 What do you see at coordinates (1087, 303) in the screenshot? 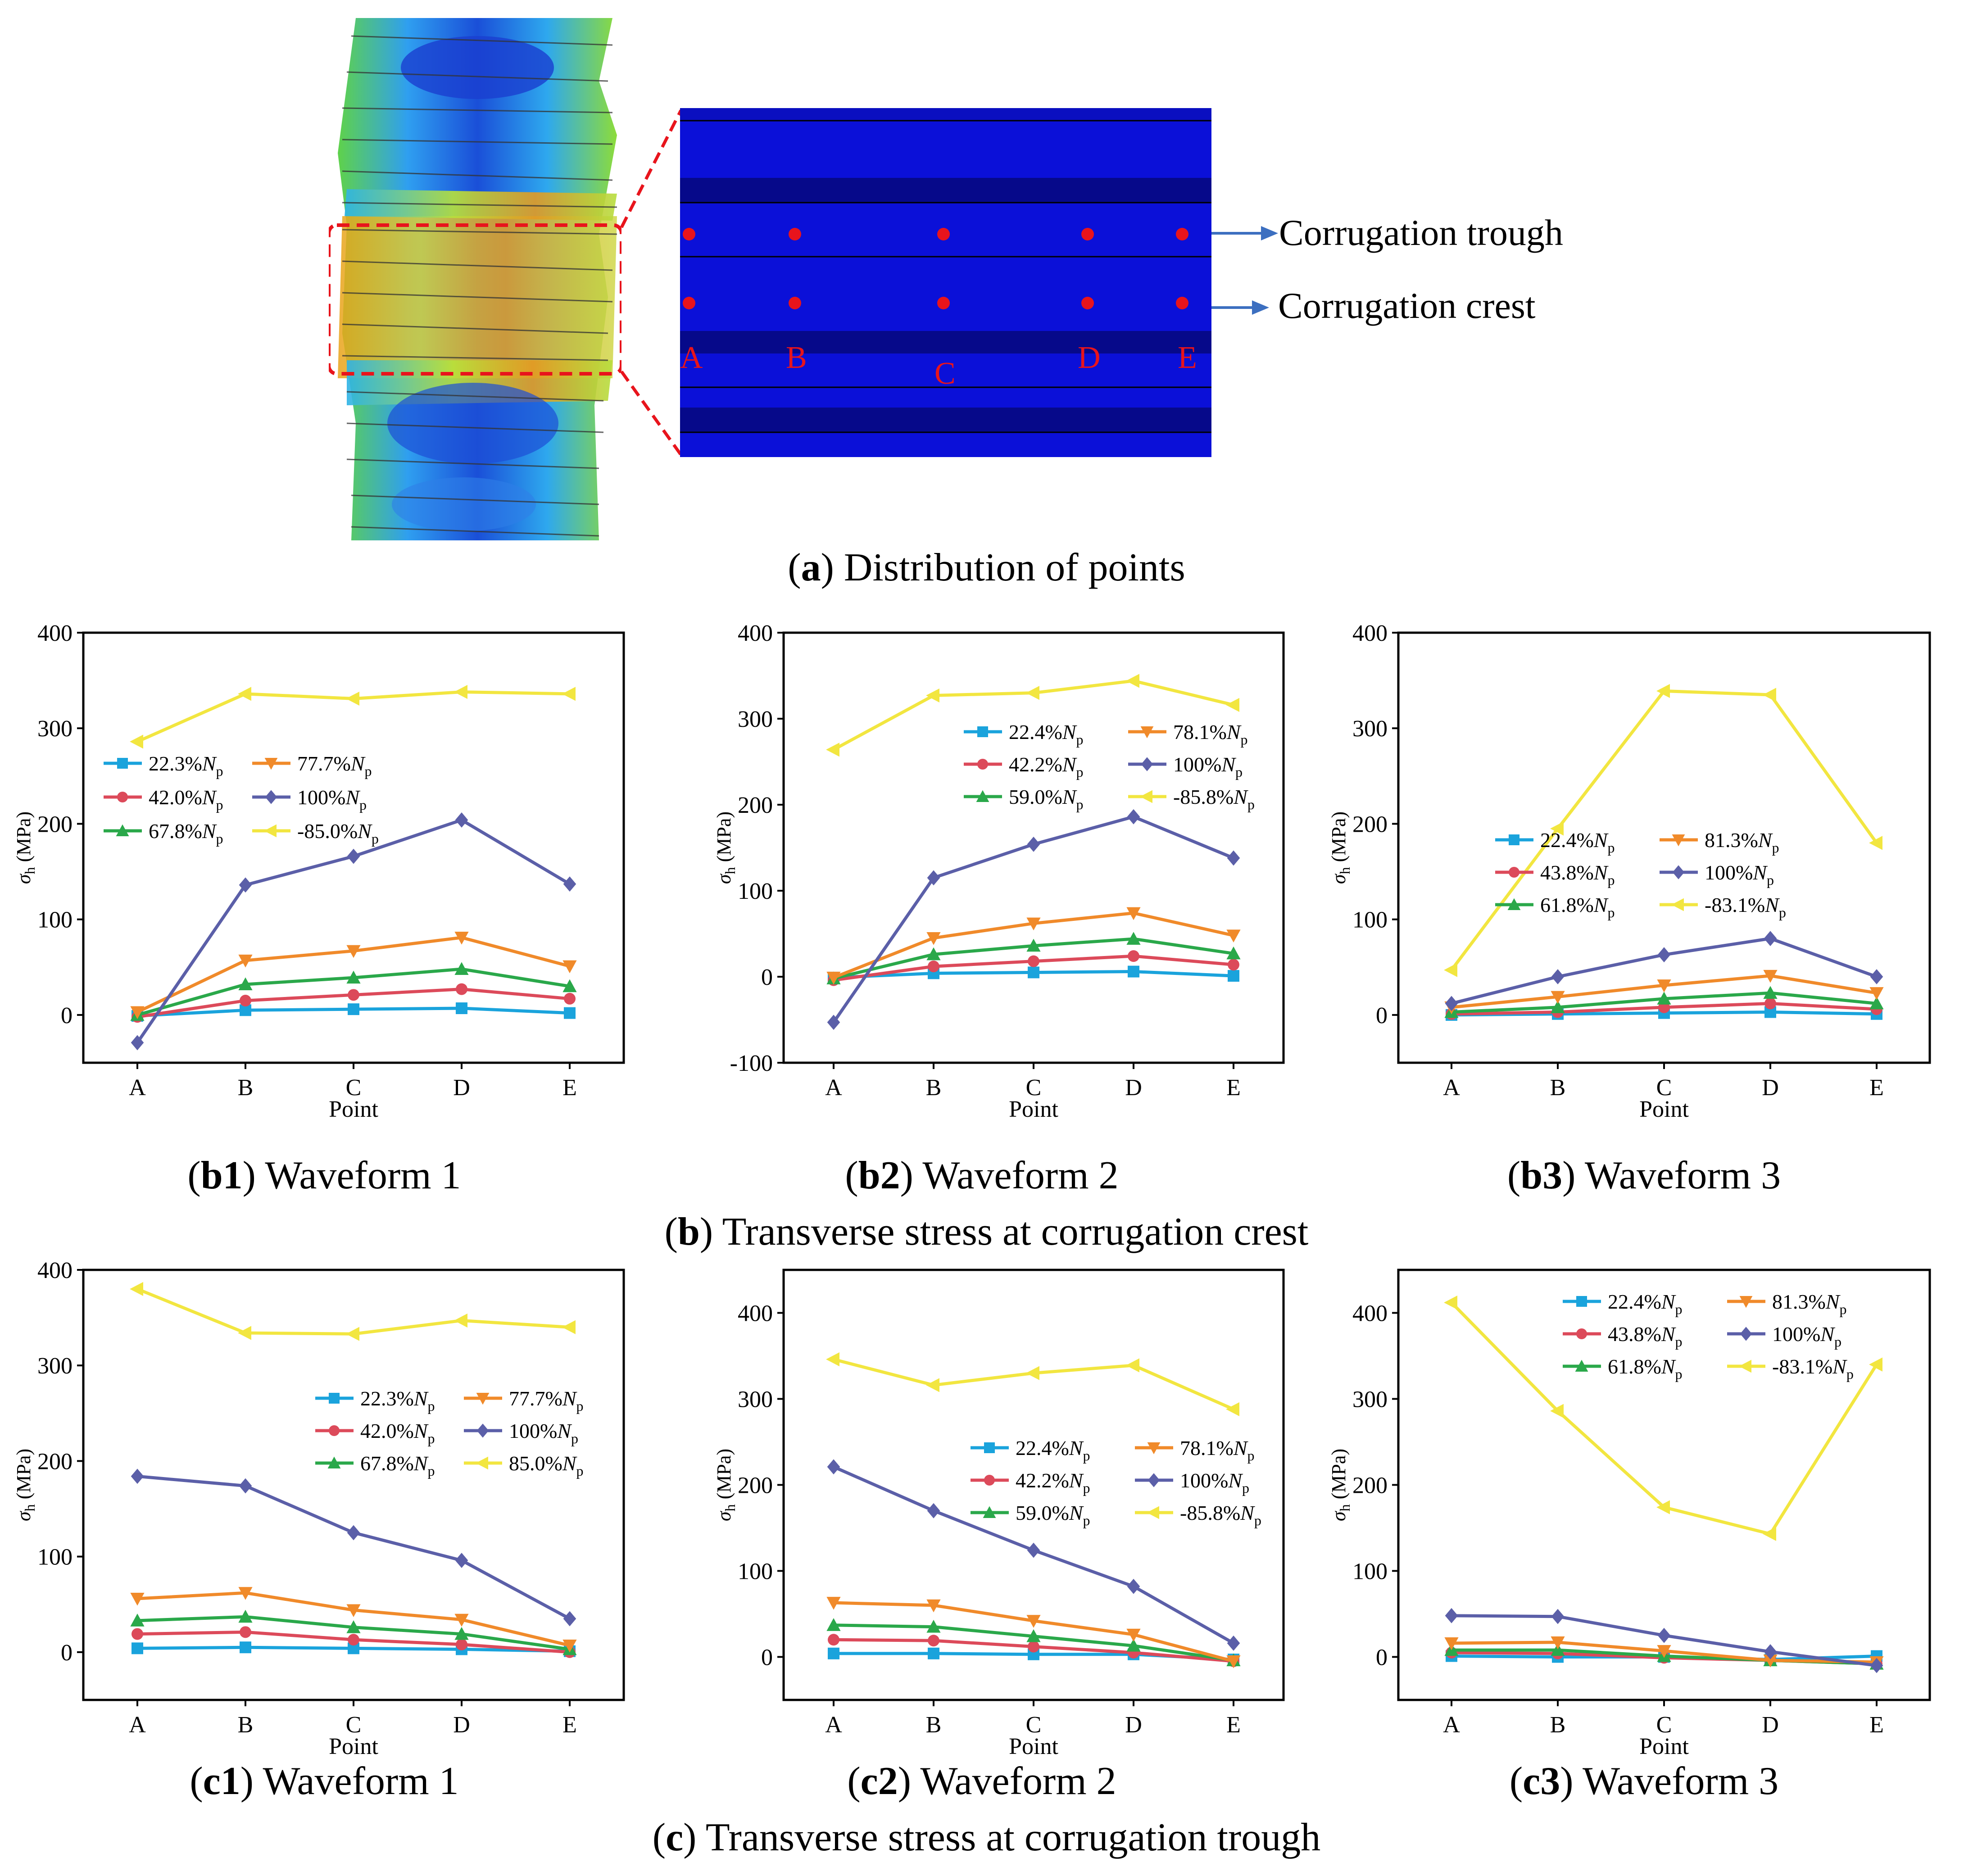
I see `crest-point-dot` at bounding box center [1087, 303].